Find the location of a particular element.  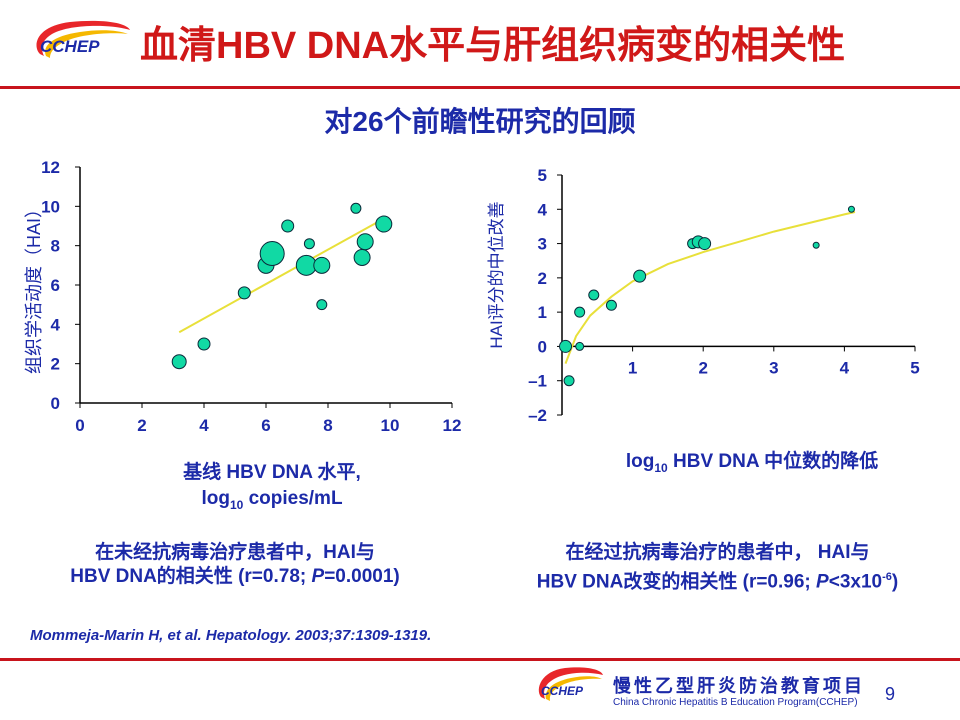

left-chart-x-axis-label-line1: 基线 HBV DNA 水平, is located at coordinates (271, 471).